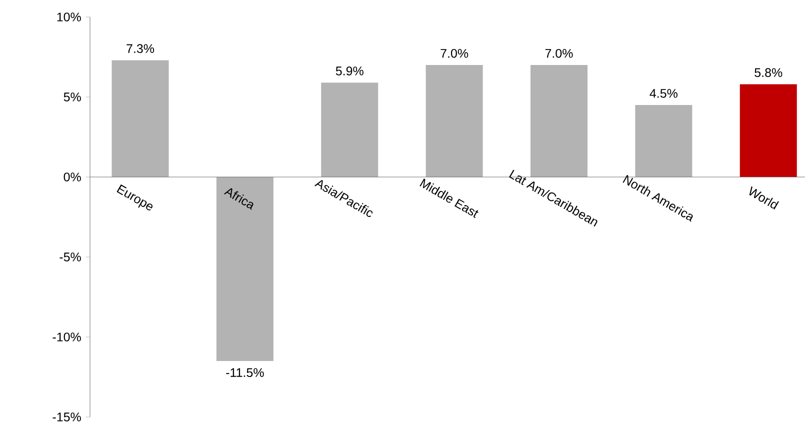 This screenshot has width=805, height=429. What do you see at coordinates (70, 257) in the screenshot?
I see `y-tick-label: -5%` at bounding box center [70, 257].